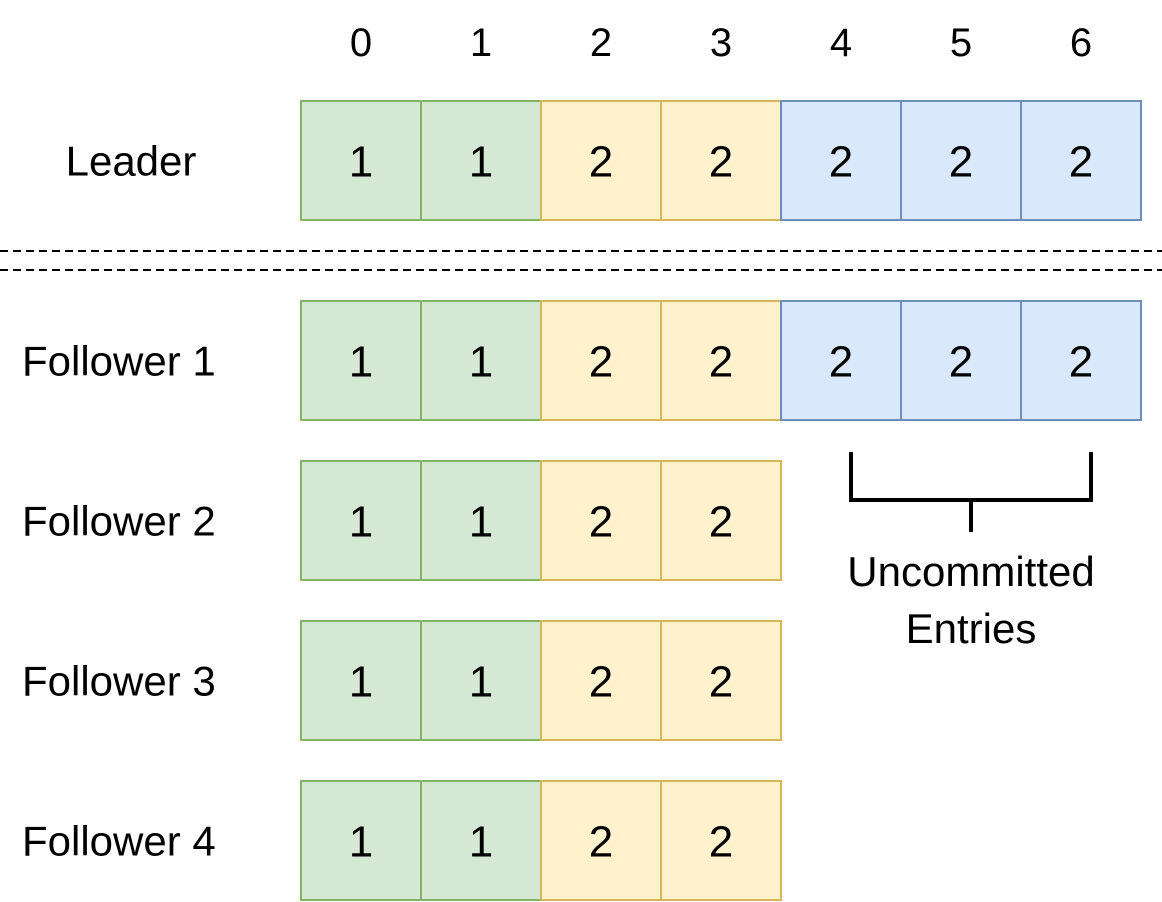  What do you see at coordinates (119, 681) in the screenshot?
I see `row-label-follower-3: Follower 3` at bounding box center [119, 681].